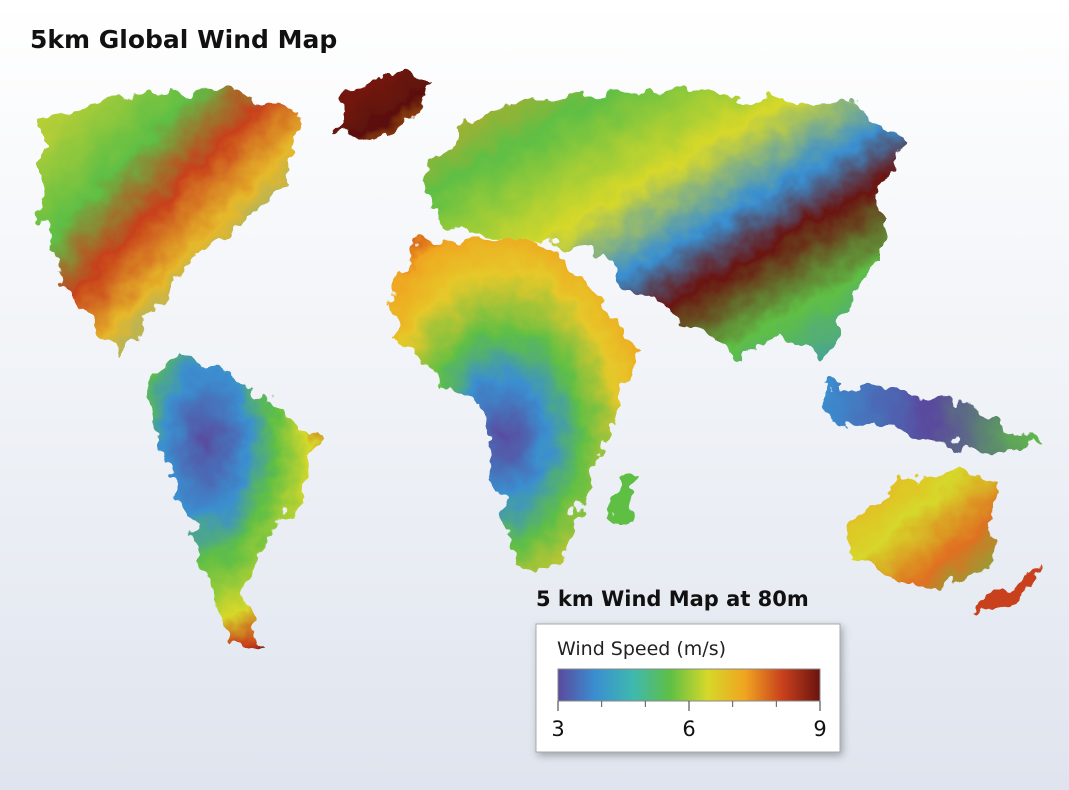 The width and height of the screenshot is (1069, 790). What do you see at coordinates (557, 729) in the screenshot?
I see `tick-label: 3` at bounding box center [557, 729].